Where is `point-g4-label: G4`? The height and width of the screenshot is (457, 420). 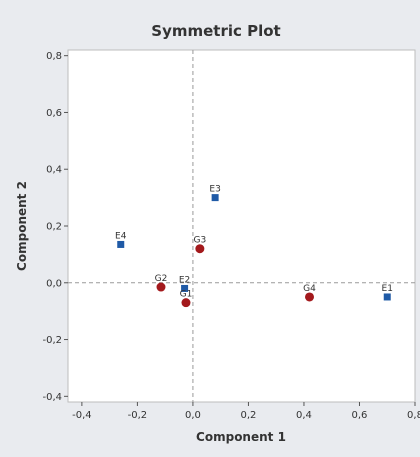
point-g4-label: G4 is located at coordinates (309, 289).